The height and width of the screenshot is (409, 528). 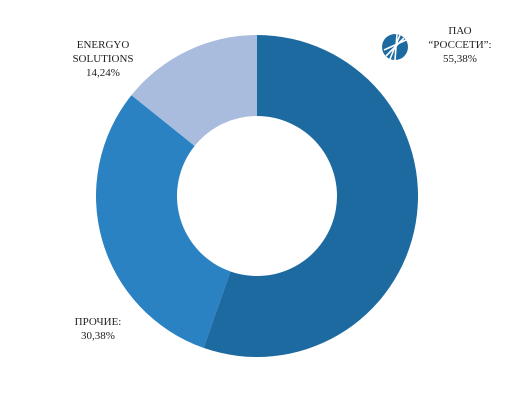 I want to click on label: ENERGYO SOLUTIONS 14,24%, so click(x=103, y=59).